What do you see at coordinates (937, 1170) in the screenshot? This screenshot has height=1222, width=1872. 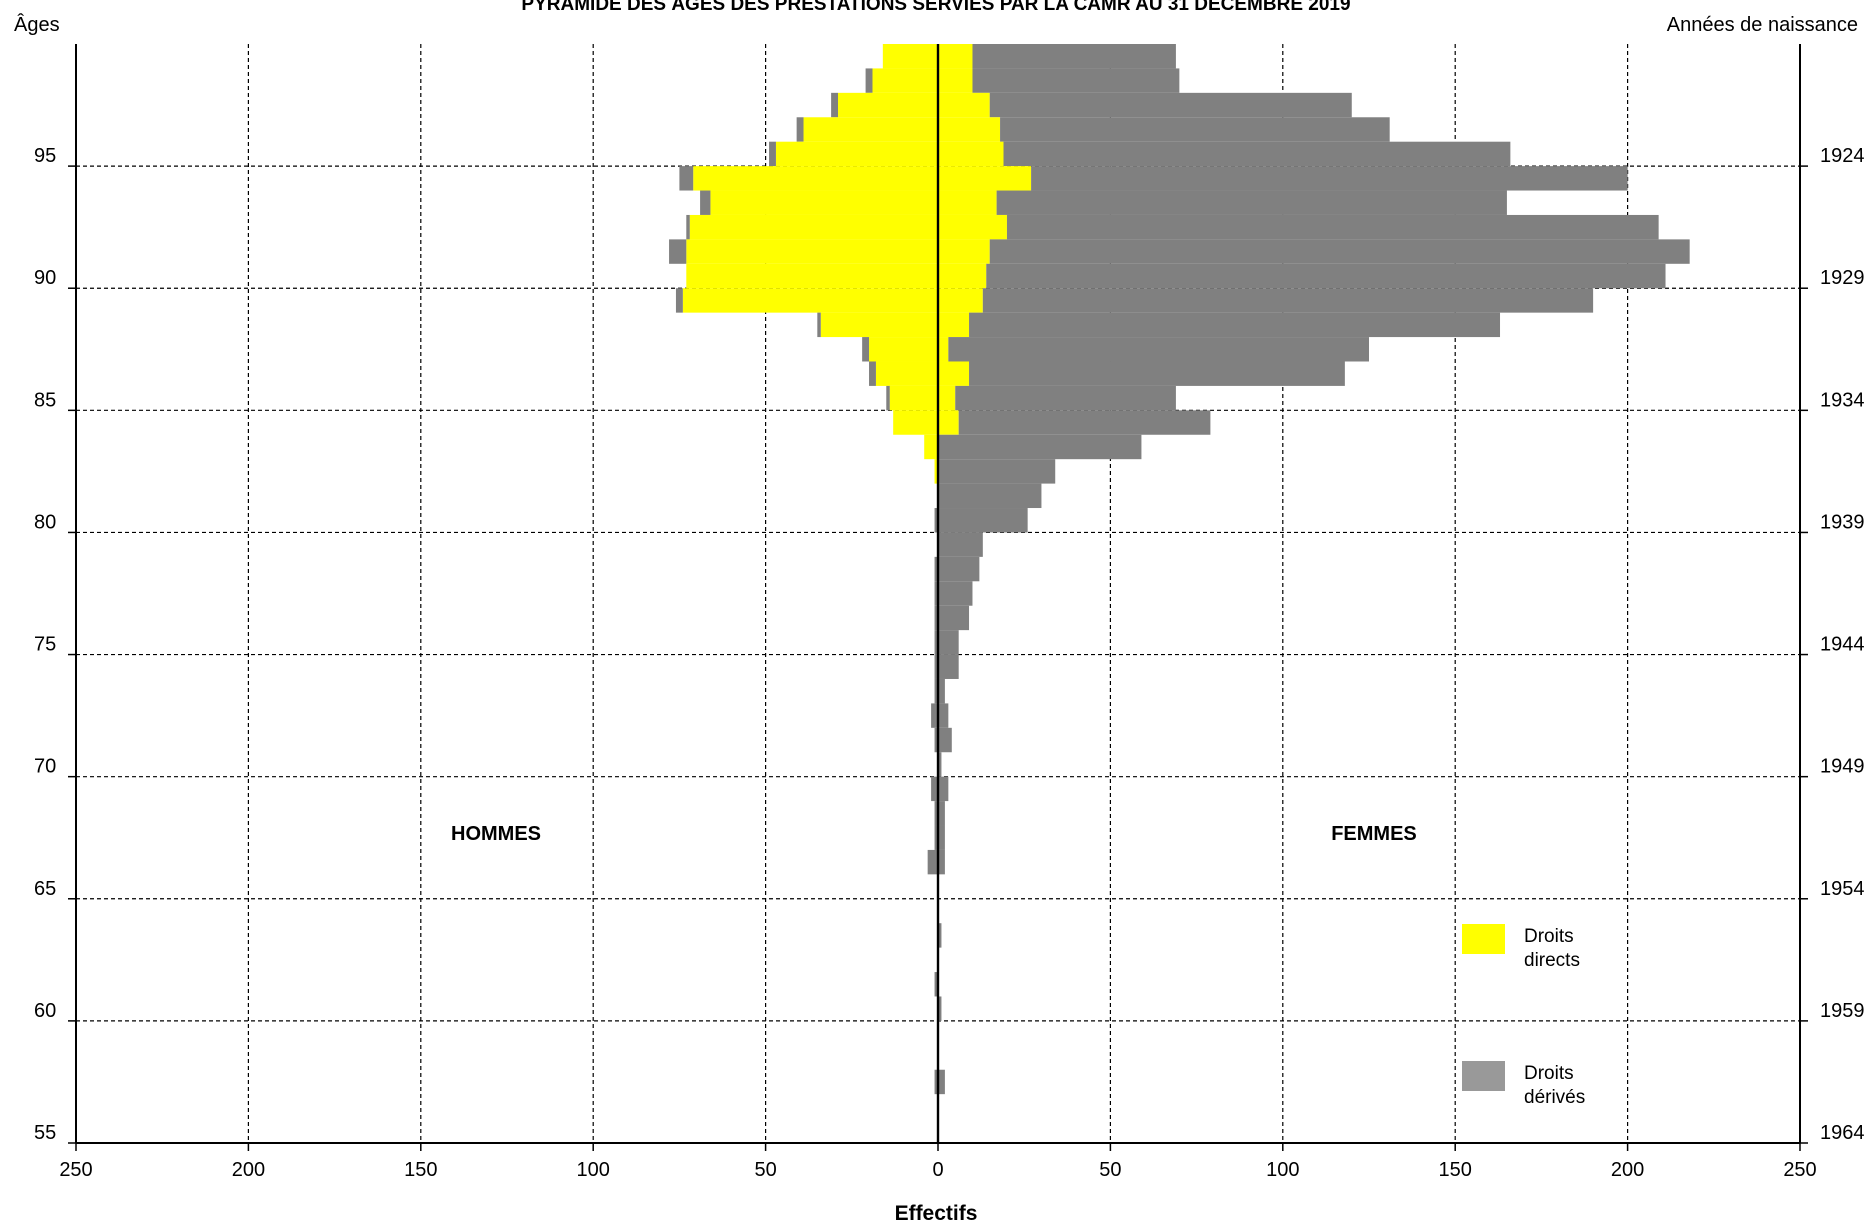 I see `x-tick-label: 0` at bounding box center [937, 1170].